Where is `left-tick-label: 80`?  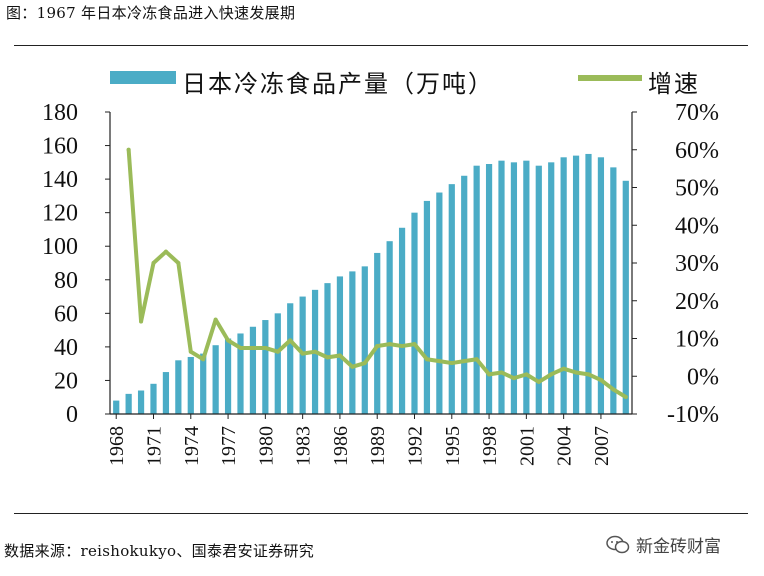 left-tick-label: 80 is located at coordinates (66, 281).